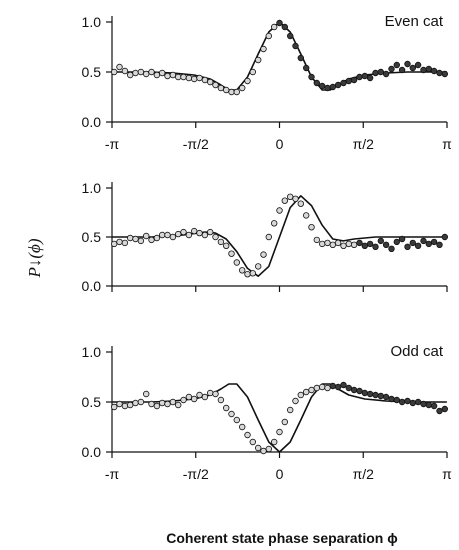 The image size is (459, 550). What do you see at coordinates (92, 72) in the screenshot?
I see `y-tick-label: 0.5` at bounding box center [92, 72].